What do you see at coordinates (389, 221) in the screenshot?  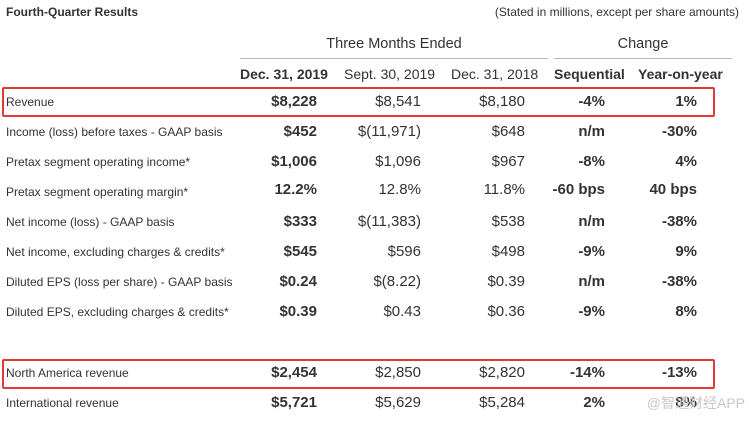 I see `cell-sept-2019: $(11,383)` at bounding box center [389, 221].